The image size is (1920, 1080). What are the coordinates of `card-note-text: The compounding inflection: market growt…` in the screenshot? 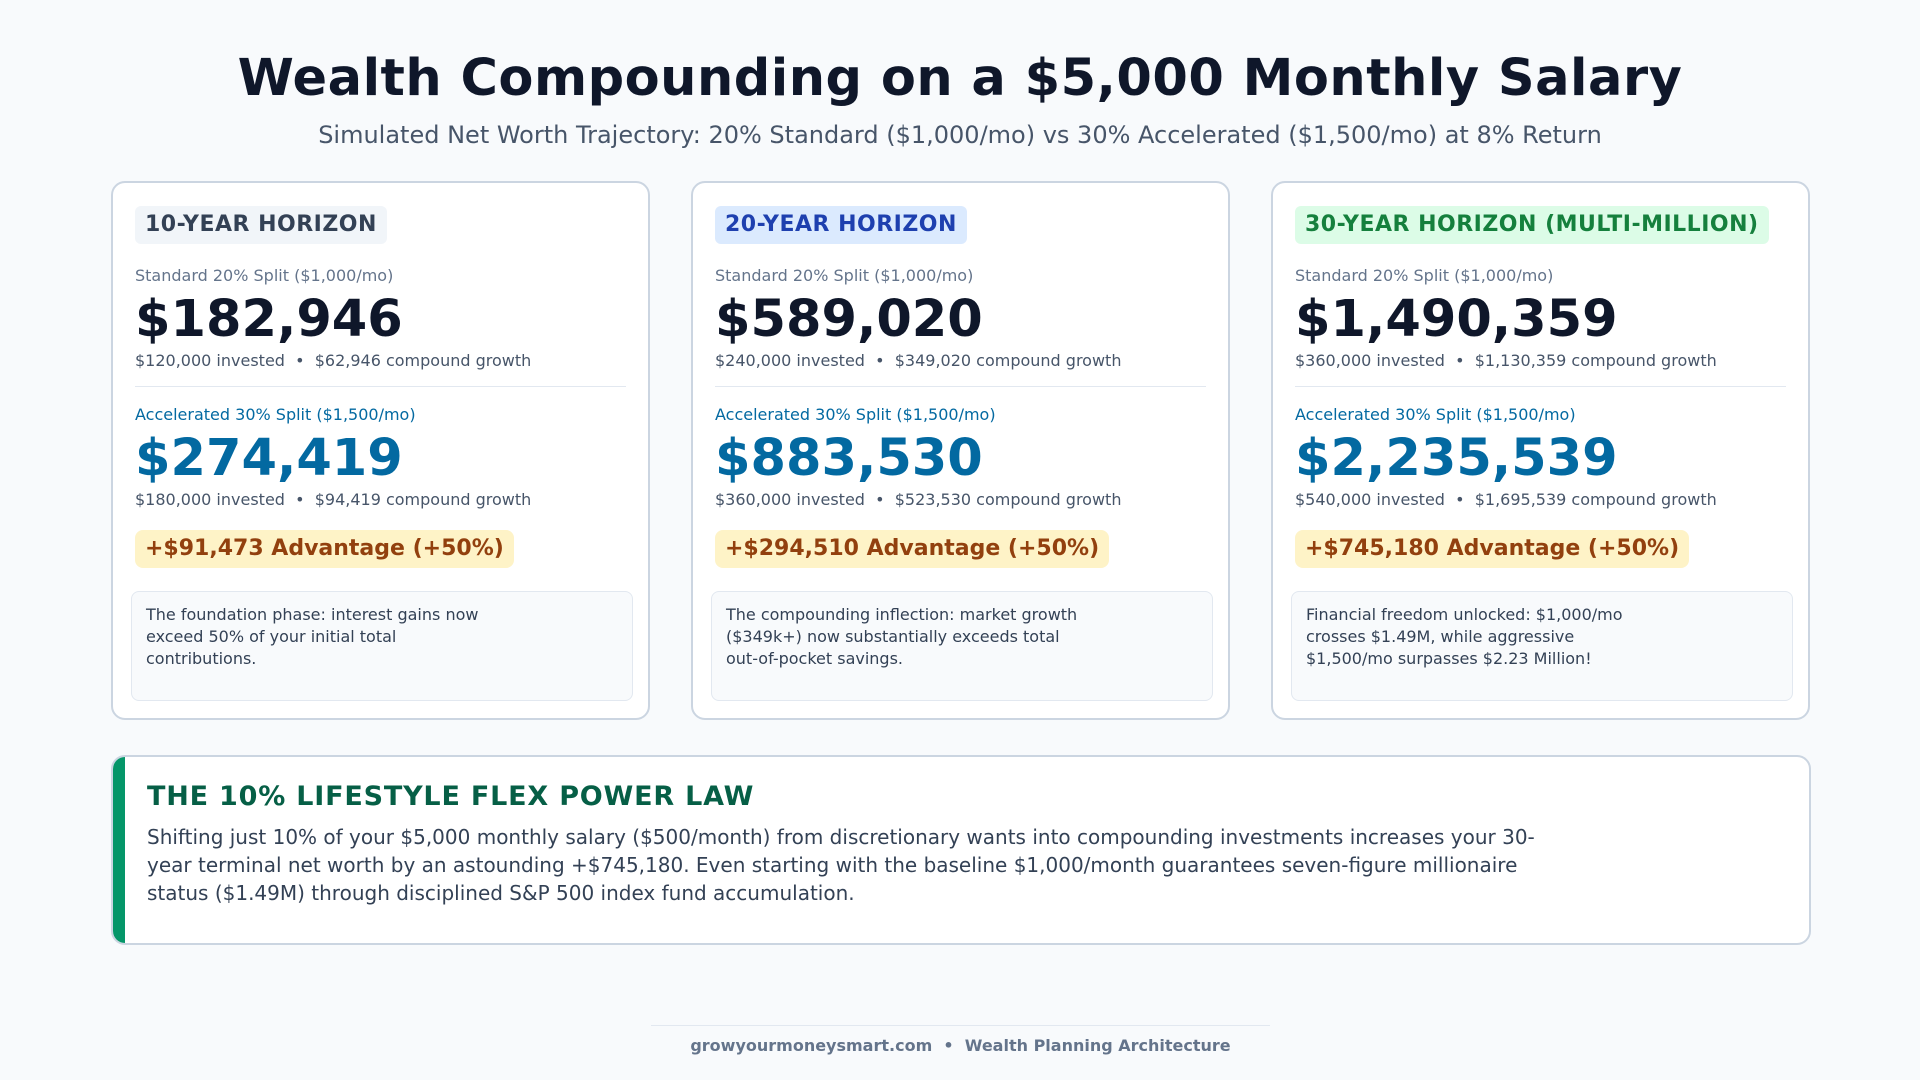 It's located at (902, 636).